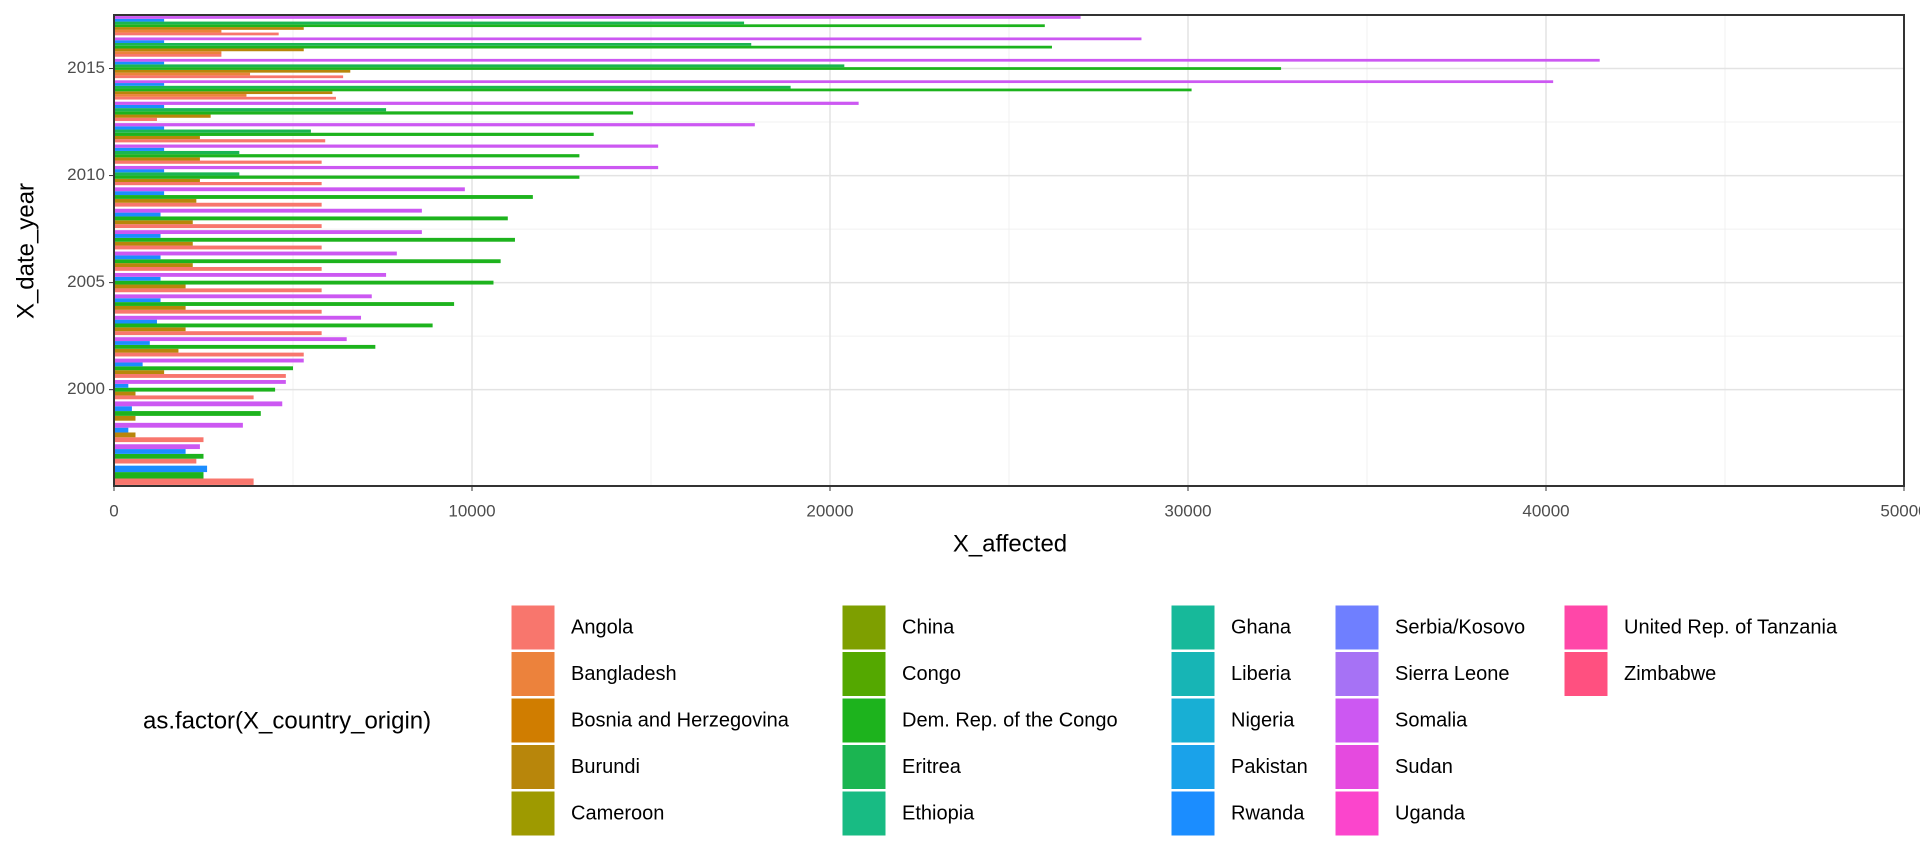  What do you see at coordinates (1452, 674) in the screenshot?
I see `legend-label: Sierra Leone` at bounding box center [1452, 674].